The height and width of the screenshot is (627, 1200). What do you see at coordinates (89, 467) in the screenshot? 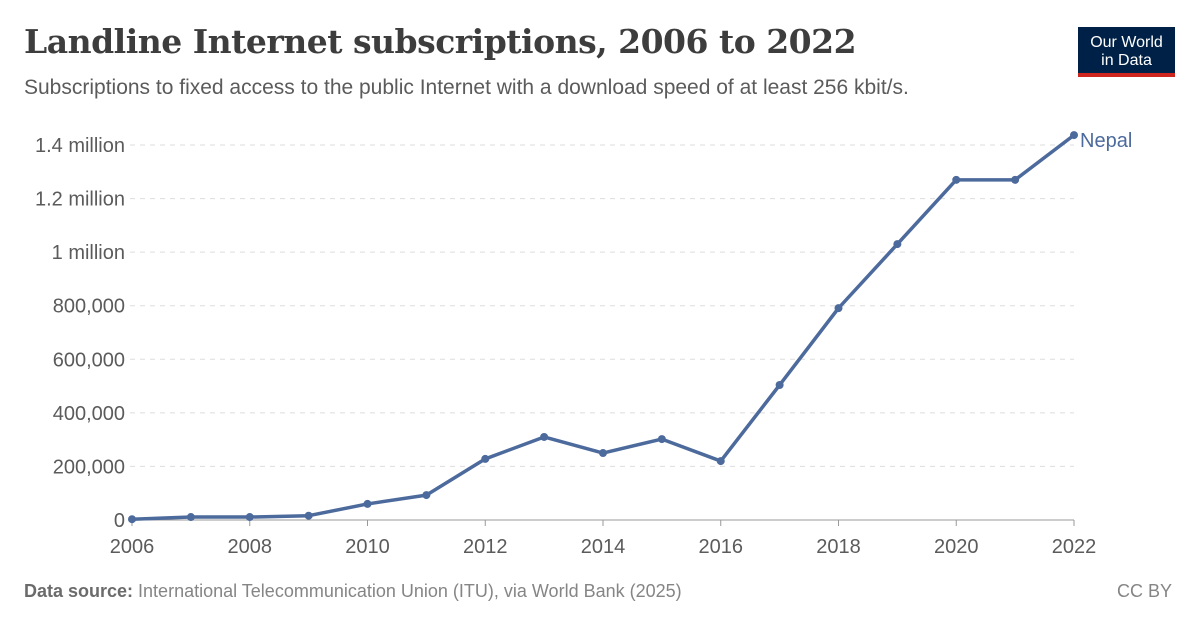
I see `y-tick-label: 200,000` at bounding box center [89, 467].